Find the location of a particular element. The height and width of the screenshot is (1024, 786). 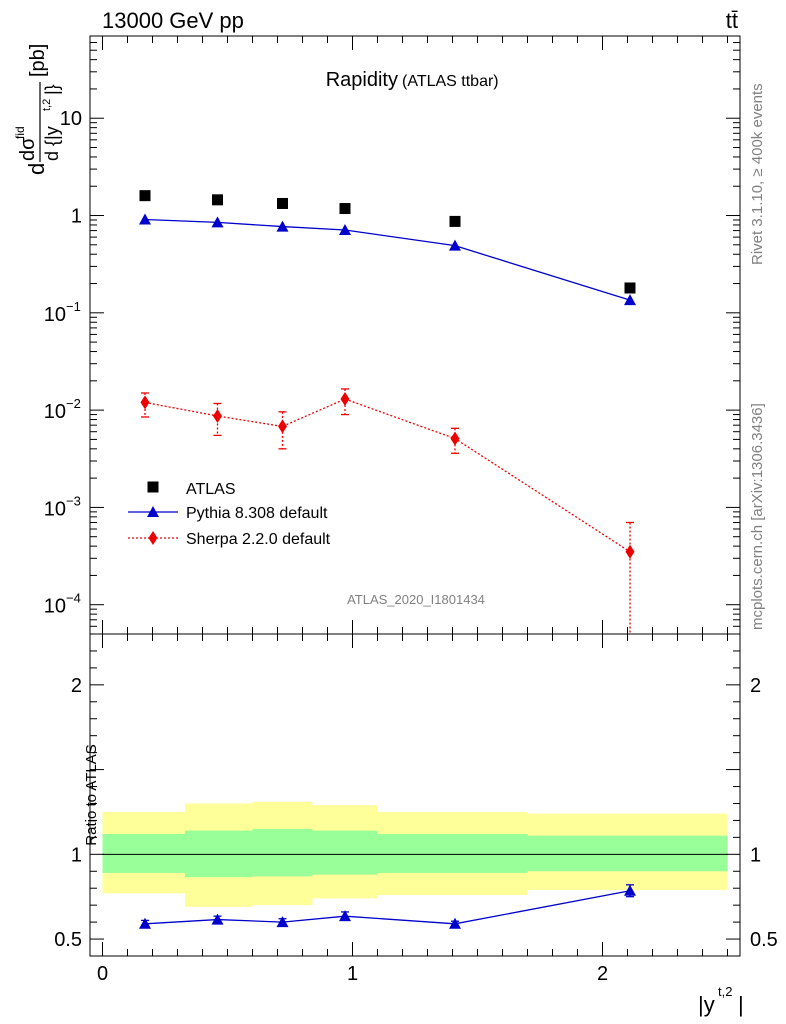

y-tick-label-exp: −4 is located at coordinates (73, 598).